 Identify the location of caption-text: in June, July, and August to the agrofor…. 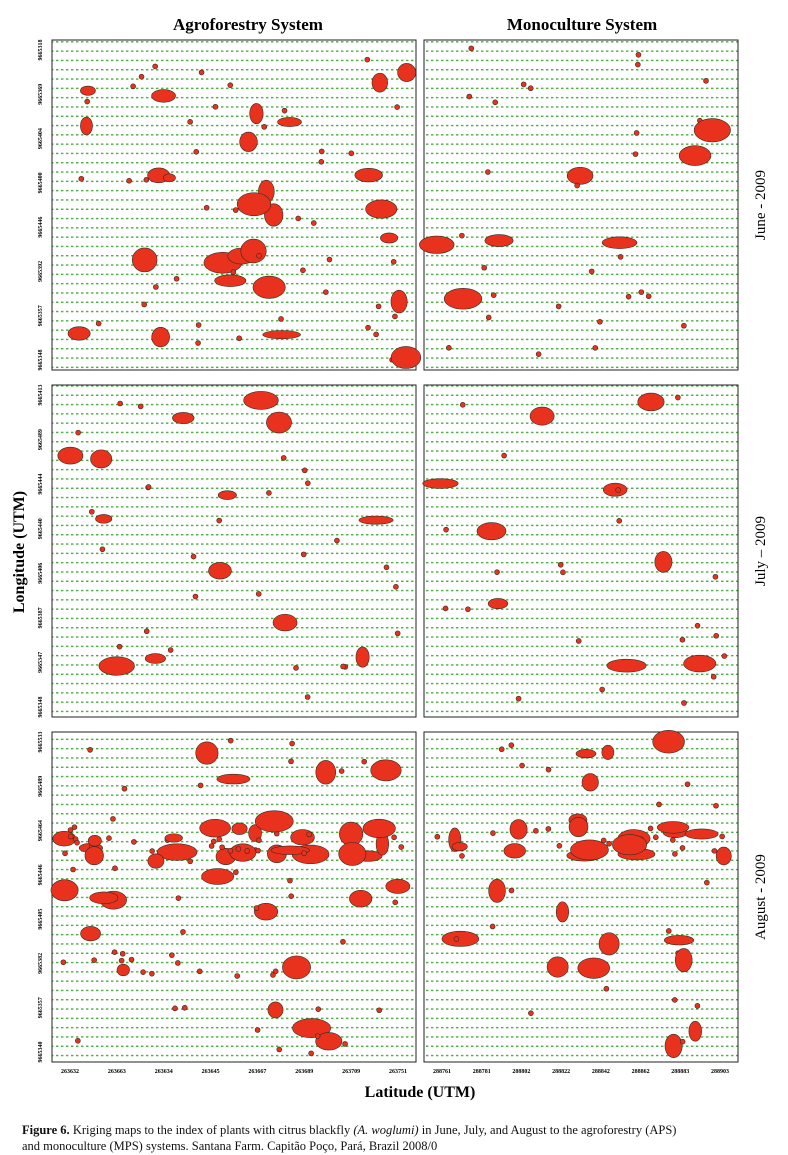
(549, 1130).